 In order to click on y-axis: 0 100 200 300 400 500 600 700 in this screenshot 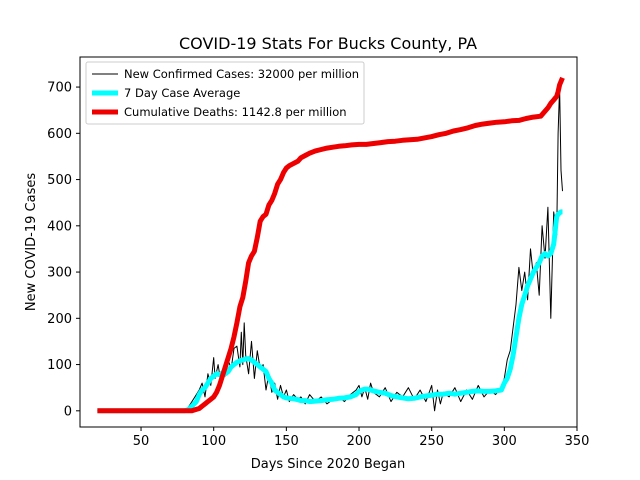, I will do `click(63, 250)`.